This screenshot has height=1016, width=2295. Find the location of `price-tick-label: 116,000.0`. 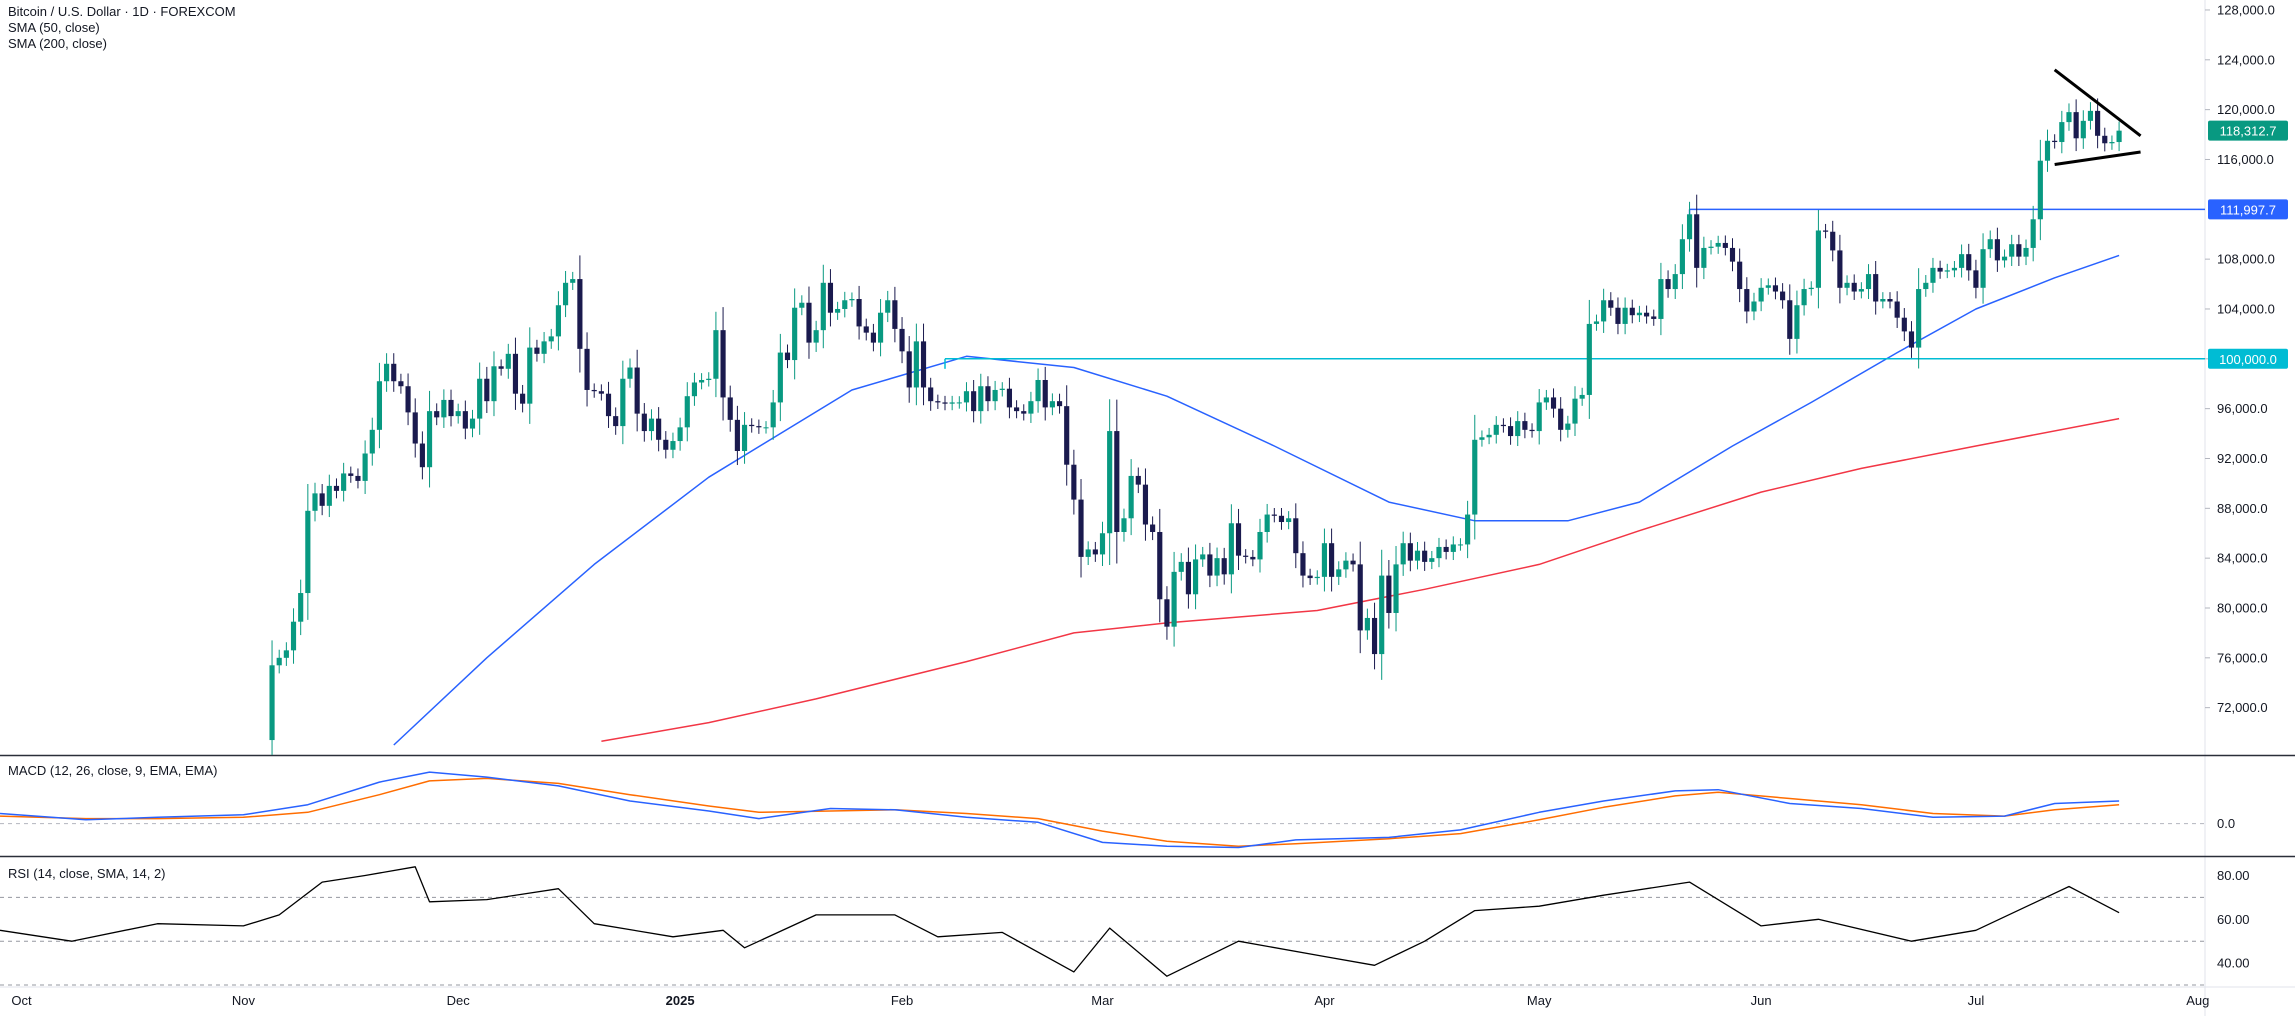

price-tick-label: 116,000.0 is located at coordinates (2245, 159).